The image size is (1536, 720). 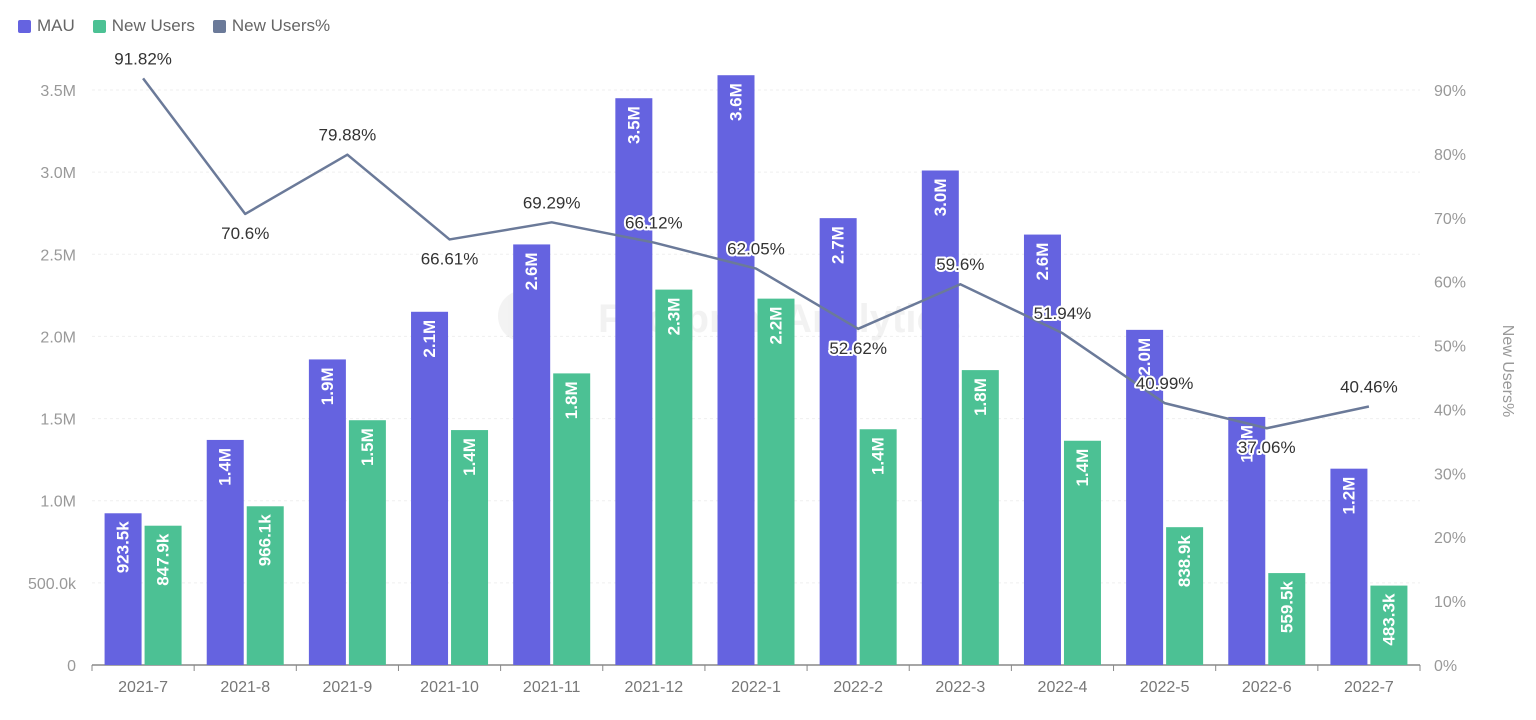 I want to click on legend-label: MAU, so click(x=56, y=25).